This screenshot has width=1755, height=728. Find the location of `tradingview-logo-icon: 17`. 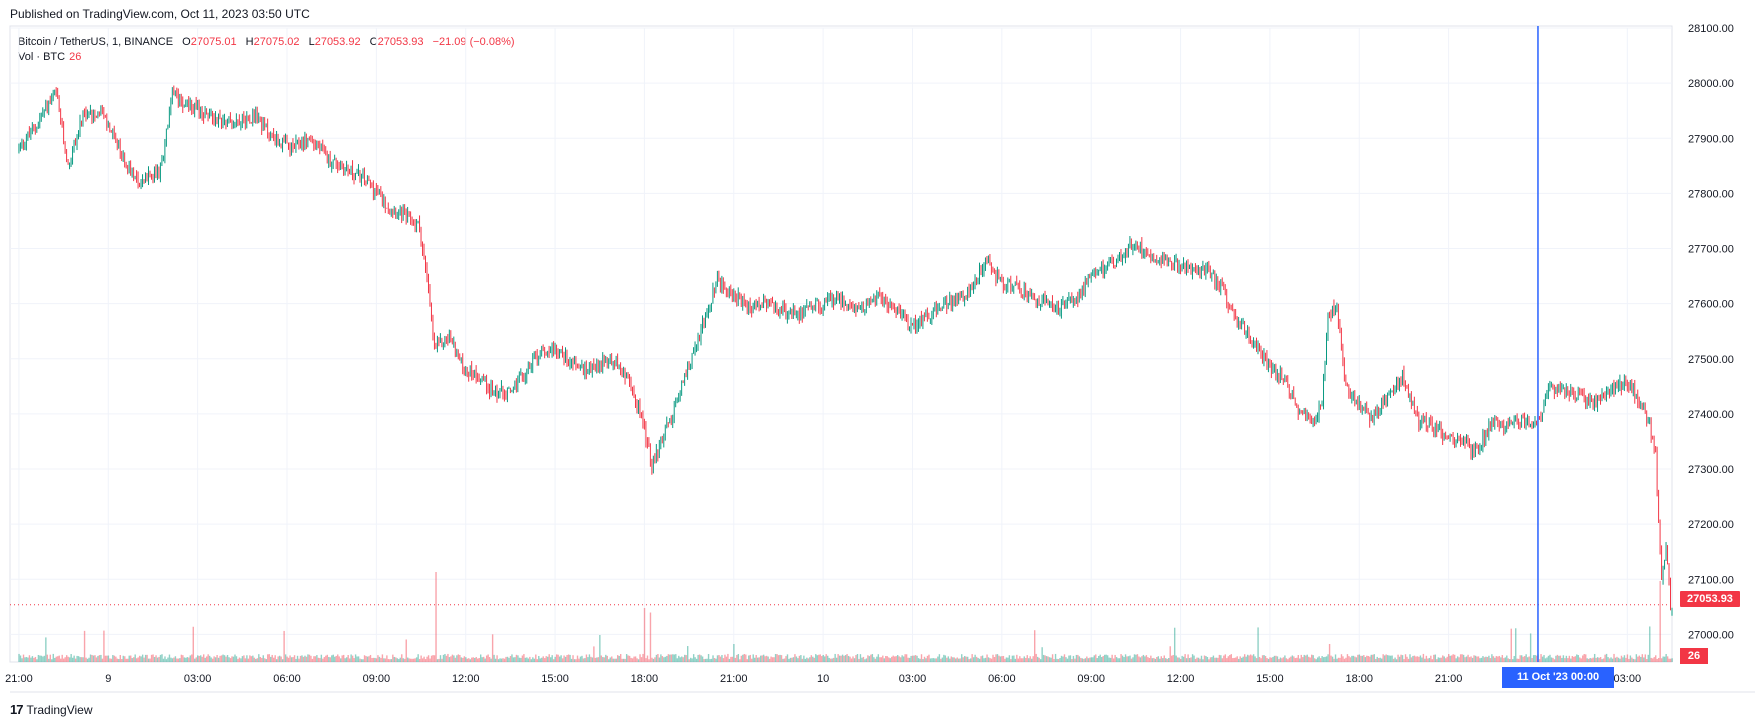

tradingview-logo-icon: 17 is located at coordinates (17, 709).